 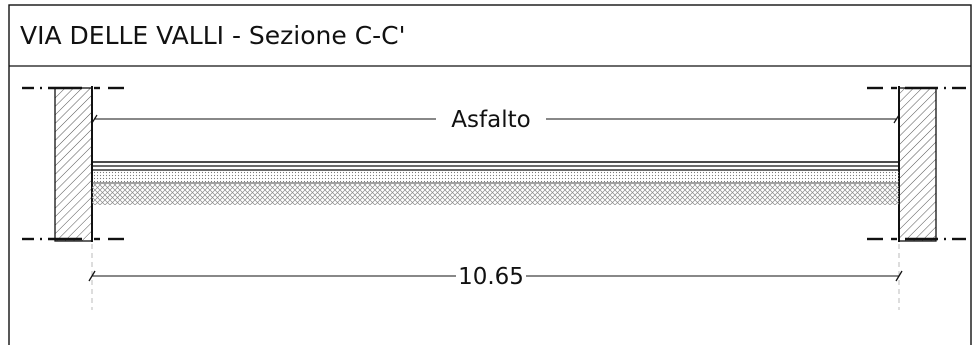 What do you see at coordinates (73, 164) in the screenshot?
I see `left-wall` at bounding box center [73, 164].